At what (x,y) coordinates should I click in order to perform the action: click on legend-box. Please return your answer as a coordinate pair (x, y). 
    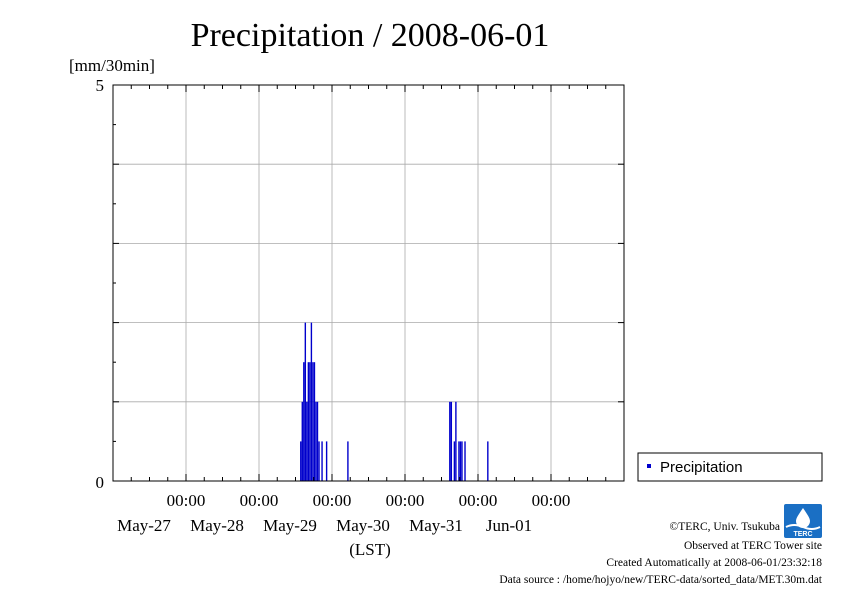
    Looking at the image, I should click on (730, 467).